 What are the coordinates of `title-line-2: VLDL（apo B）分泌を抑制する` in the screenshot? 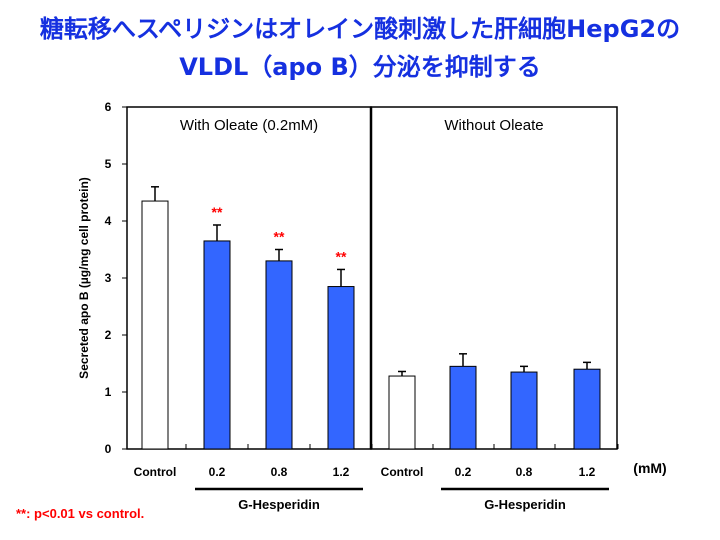 It's located at (360, 67).